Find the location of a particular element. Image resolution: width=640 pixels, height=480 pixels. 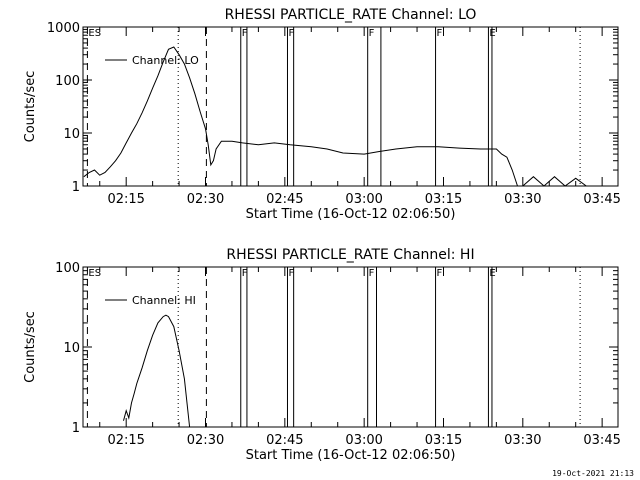

chart-title: RHESSI PARTICLE_RATE Channel: HI is located at coordinates (350, 255).